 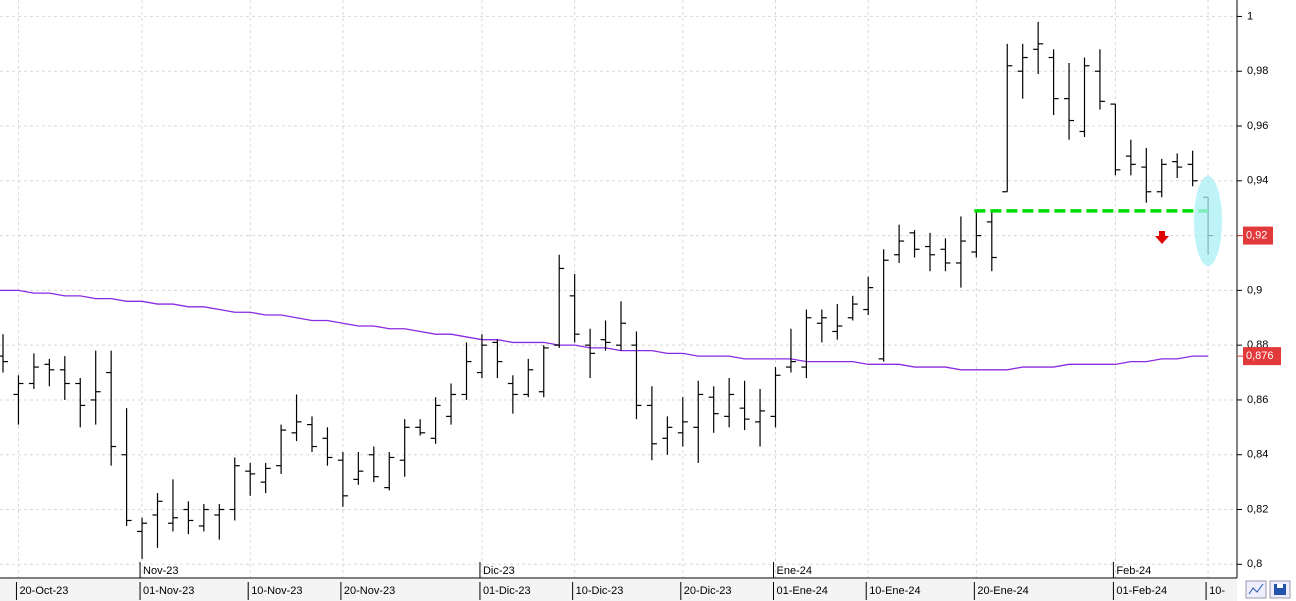 I want to click on x-tick-label: 01-Ene-24, so click(x=802, y=591).